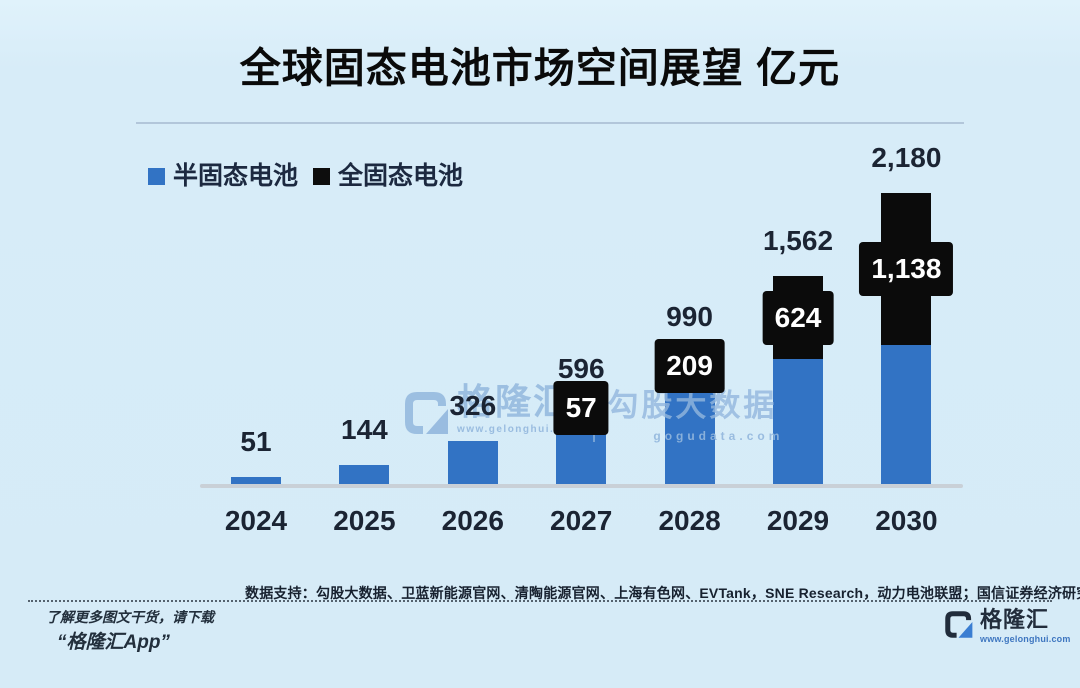 This screenshot has height=688, width=1080. What do you see at coordinates (256, 520) in the screenshot?
I see `x-axis-label: 2024` at bounding box center [256, 520].